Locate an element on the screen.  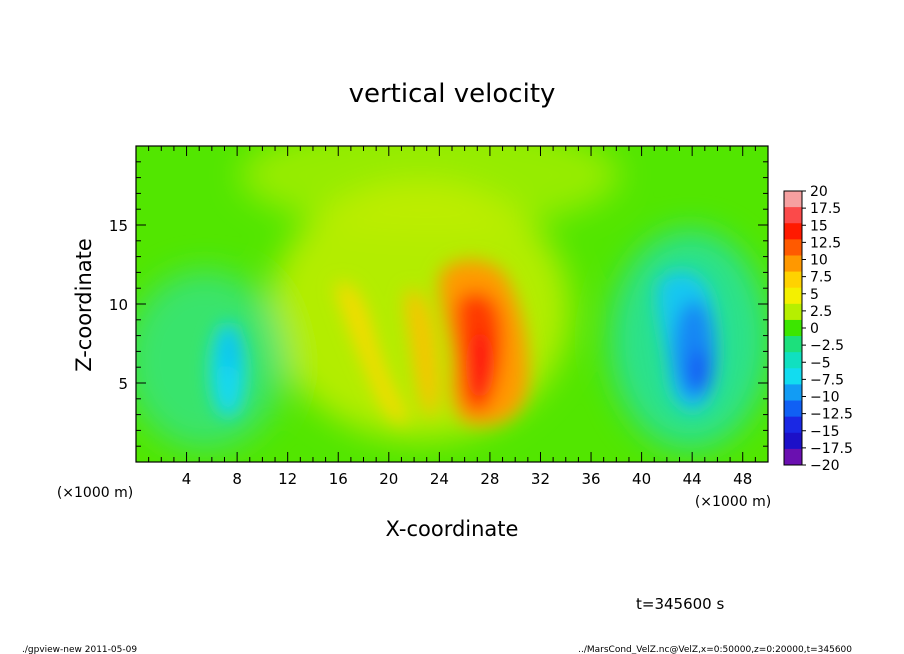
colorbar-label: −7.5 is located at coordinates (827, 380).